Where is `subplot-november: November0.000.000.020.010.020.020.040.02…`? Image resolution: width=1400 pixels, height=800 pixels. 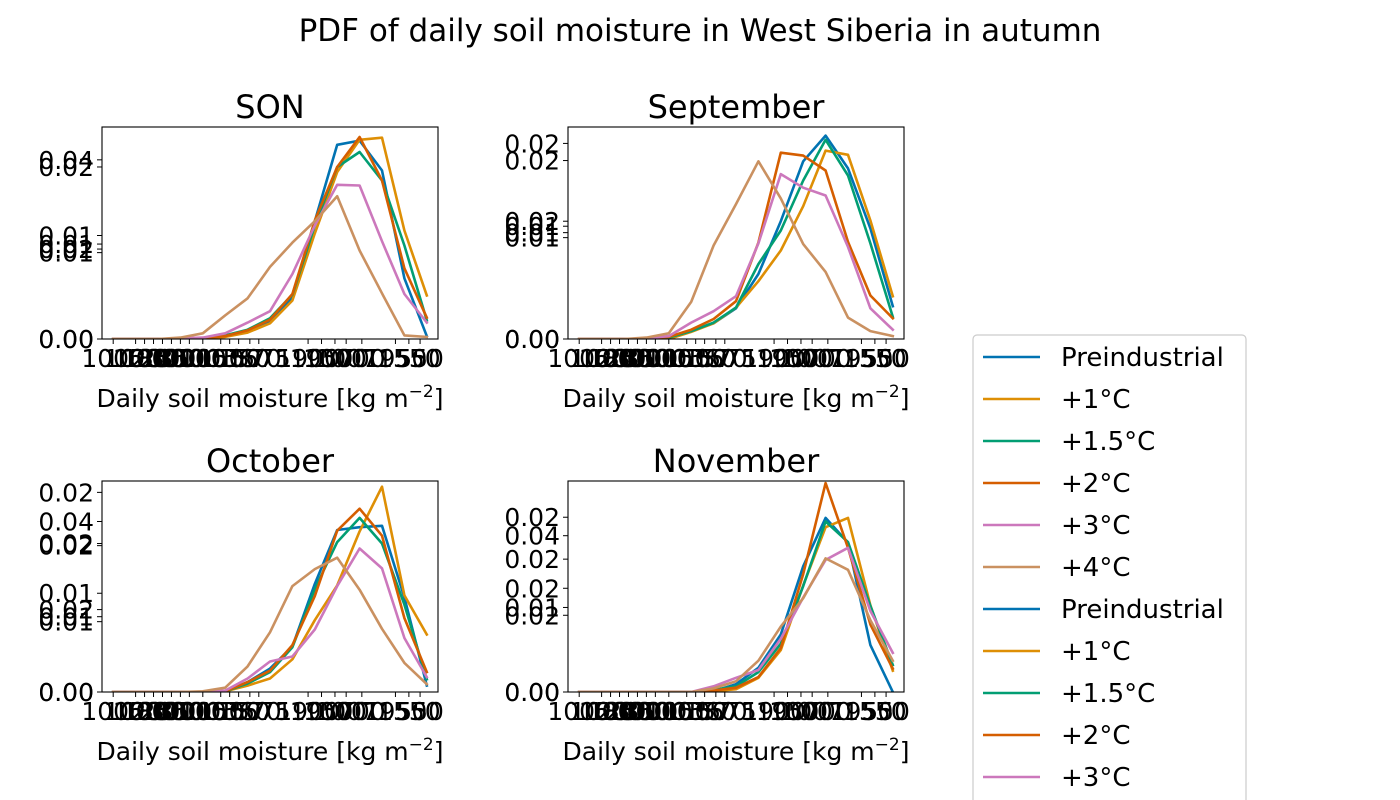
subplot-november: November0.000.000.020.010.020.020.040.02… is located at coordinates (707, 604).